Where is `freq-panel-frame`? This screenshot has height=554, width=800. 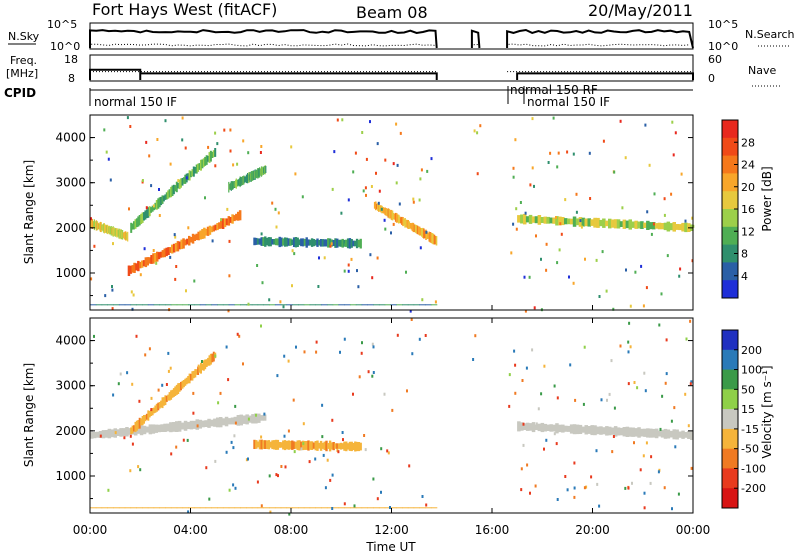 freq-panel-frame is located at coordinates (391, 68).